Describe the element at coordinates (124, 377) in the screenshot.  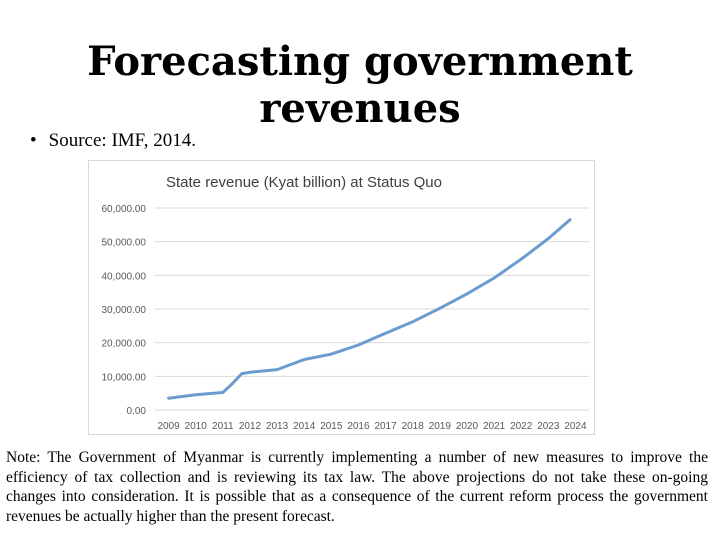
I see `y-tick-label: 10,000.00` at that location.